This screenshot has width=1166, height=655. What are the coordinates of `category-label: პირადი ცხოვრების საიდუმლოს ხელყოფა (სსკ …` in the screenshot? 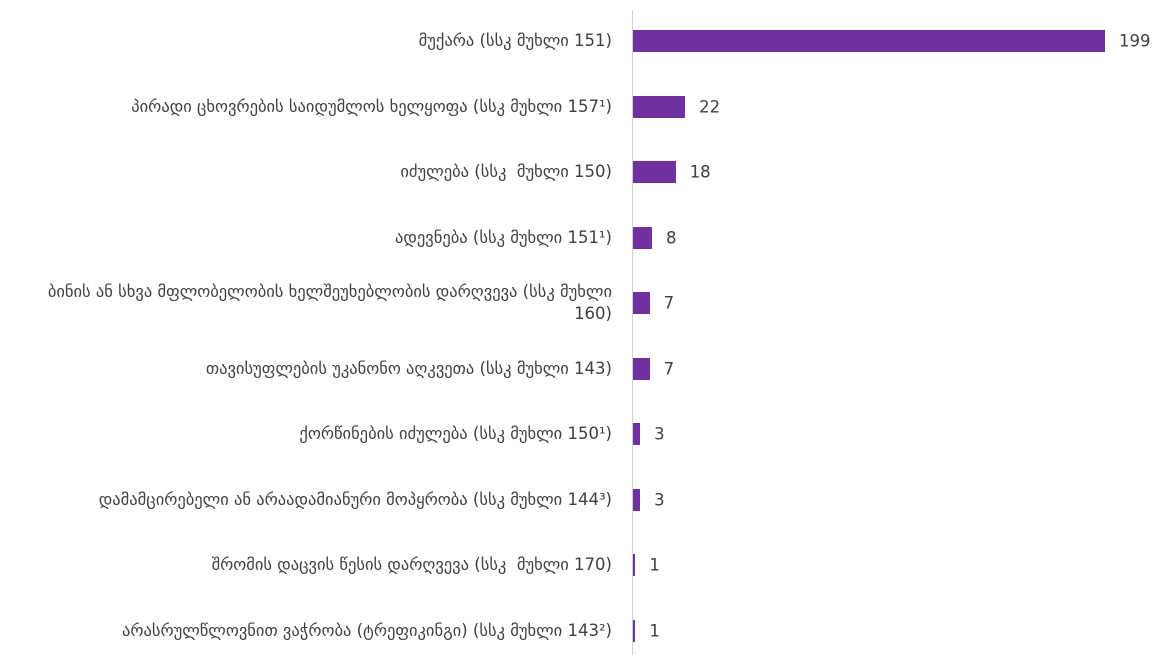 It's located at (371, 106).